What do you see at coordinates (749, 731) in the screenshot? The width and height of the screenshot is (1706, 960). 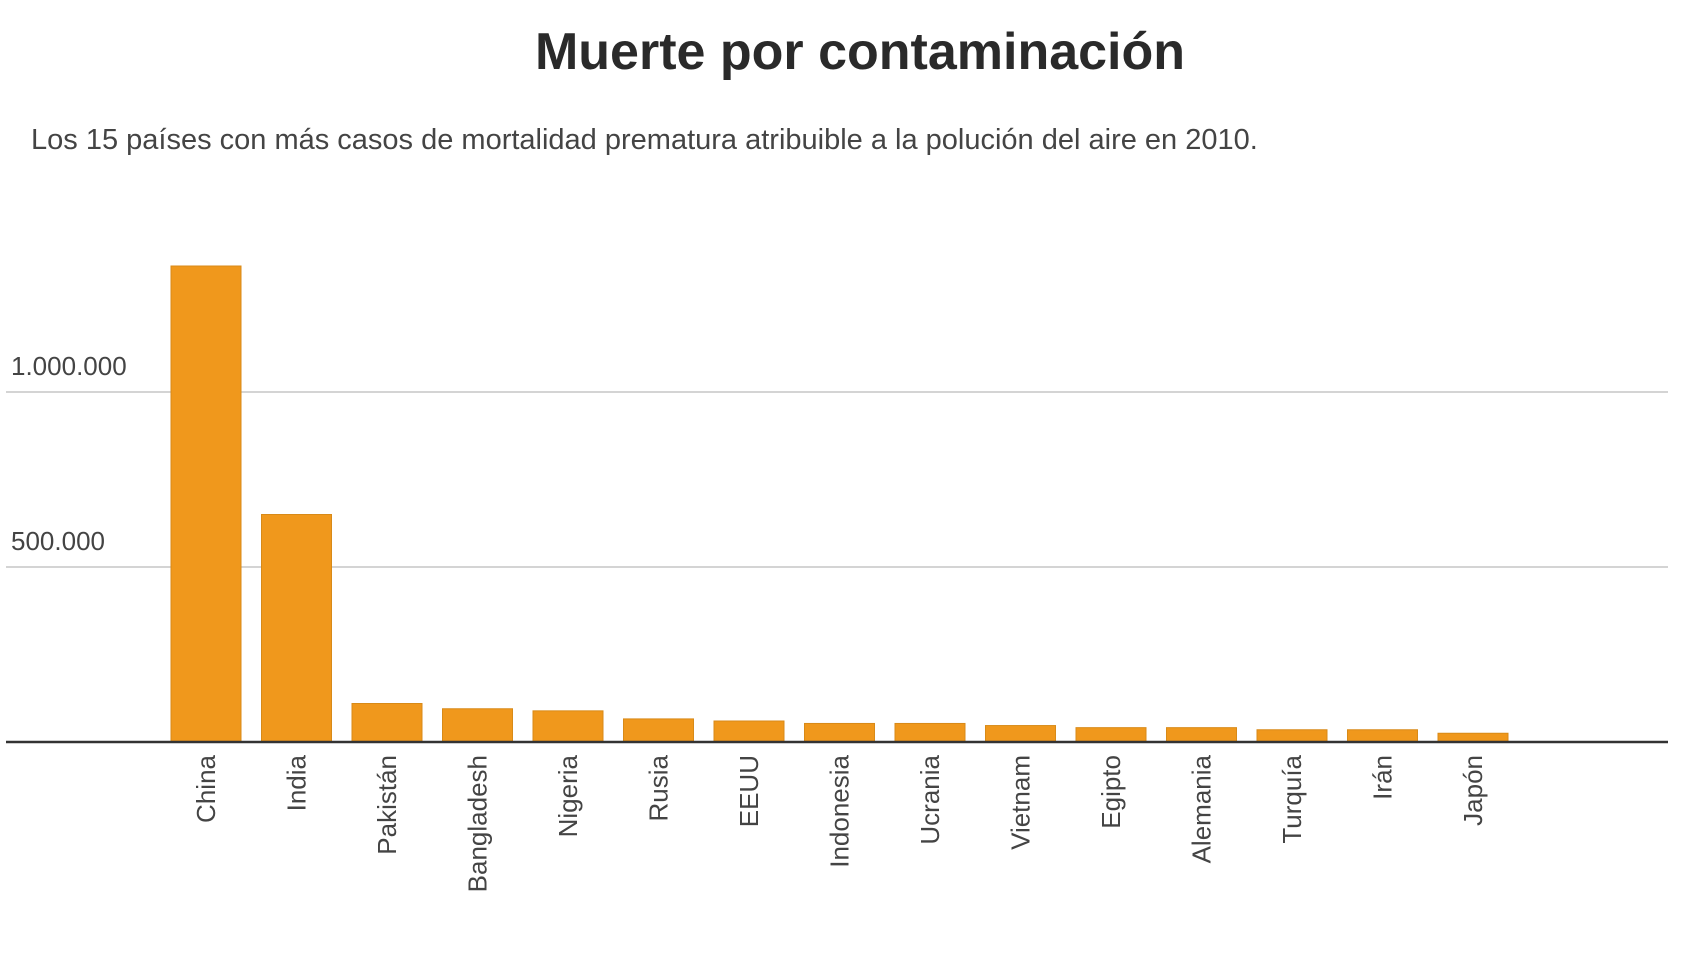 I see `bar-eeuu` at bounding box center [749, 731].